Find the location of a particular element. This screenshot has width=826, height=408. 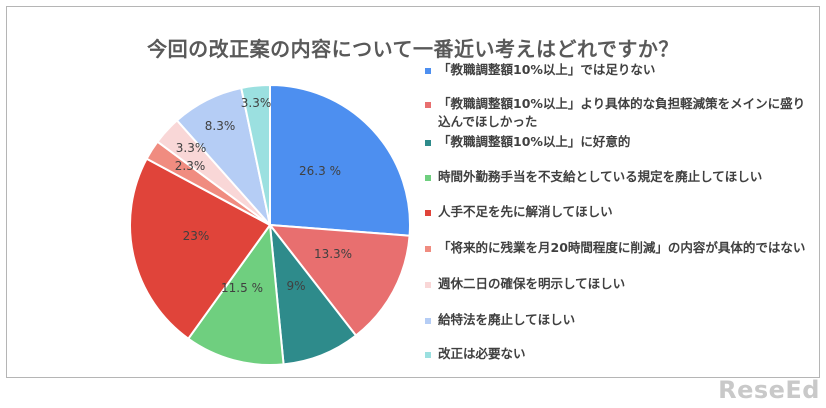

legend-item-2: 「教職調整額10%以上」より具体的な負担軽減策をメインに盛り込んでほしかった is located at coordinates (616, 113).